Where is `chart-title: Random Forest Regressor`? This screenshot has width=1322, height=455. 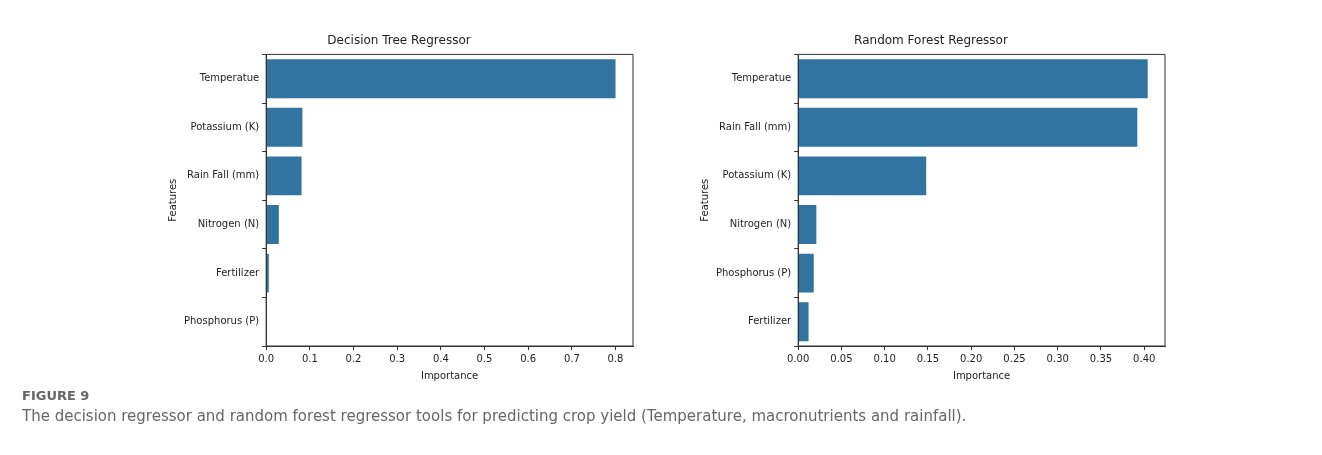 chart-title: Random Forest Regressor is located at coordinates (931, 40).